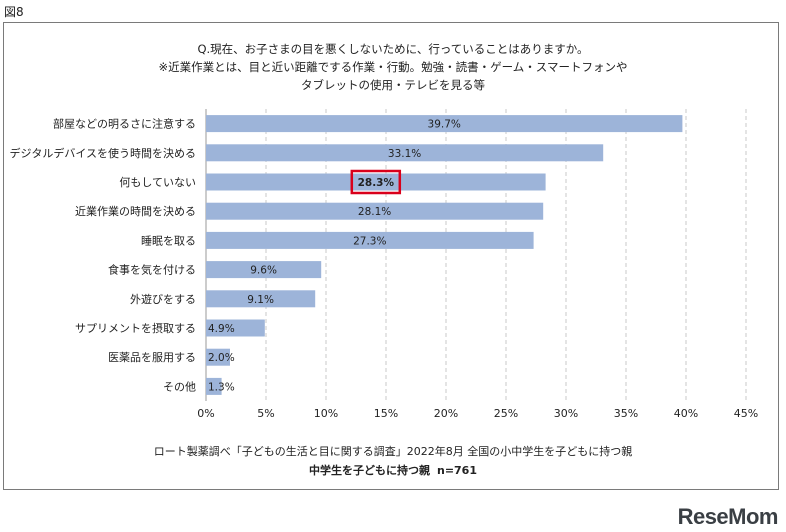  I want to click on x-tick-label: 25%, so click(506, 413).